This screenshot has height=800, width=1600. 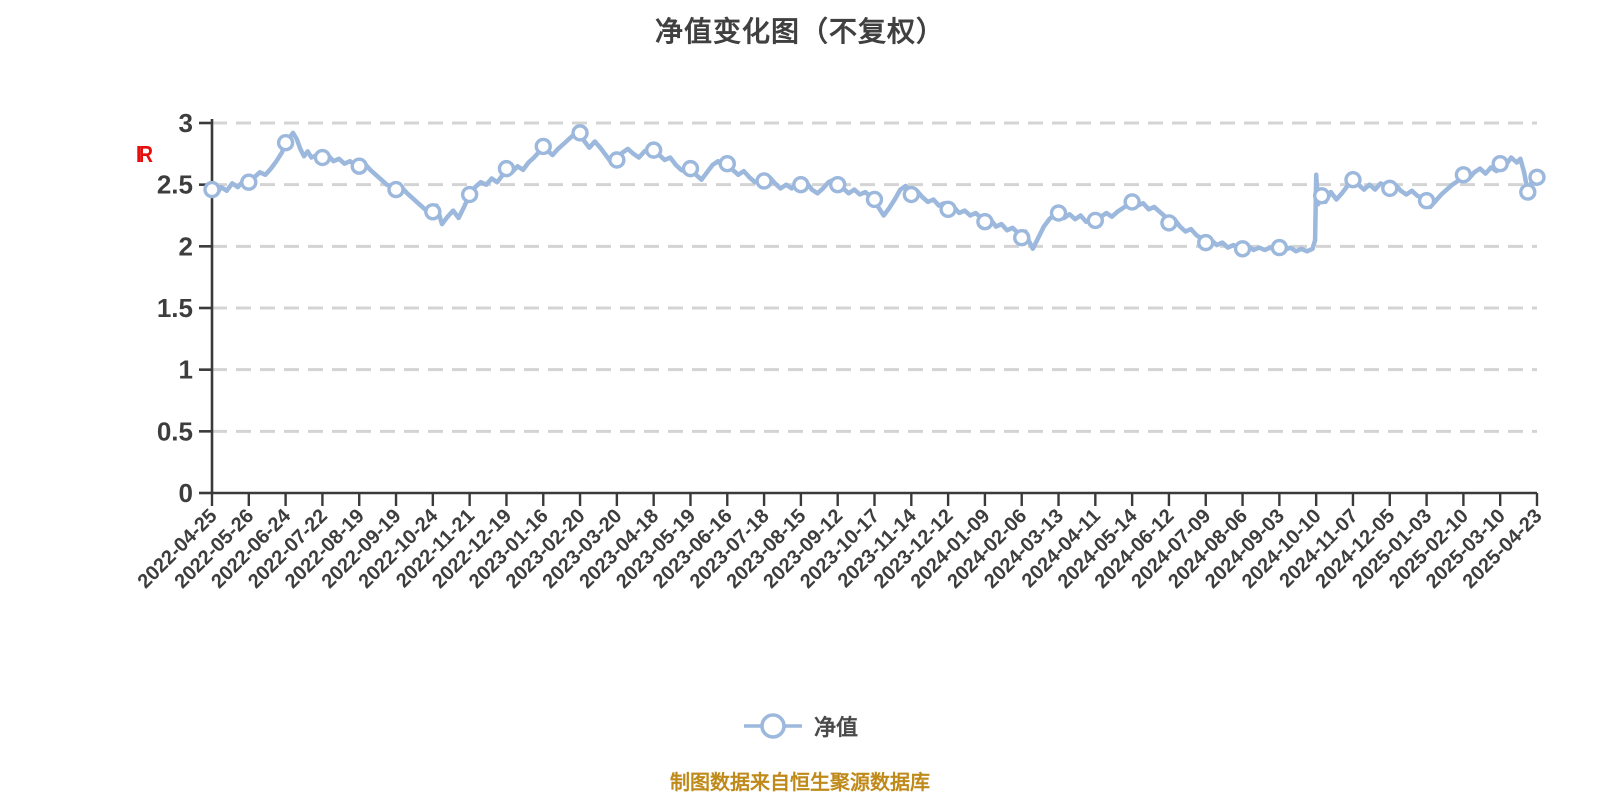 I want to click on legend-item-netvalue: 净值, so click(x=800, y=726).